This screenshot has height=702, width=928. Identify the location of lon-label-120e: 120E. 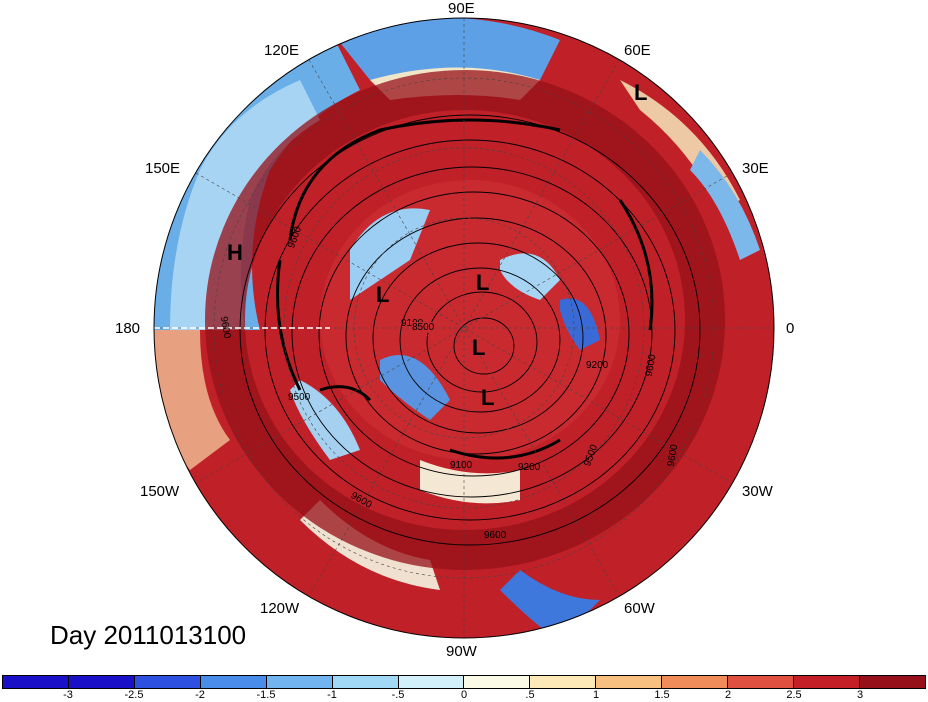
(282, 50).